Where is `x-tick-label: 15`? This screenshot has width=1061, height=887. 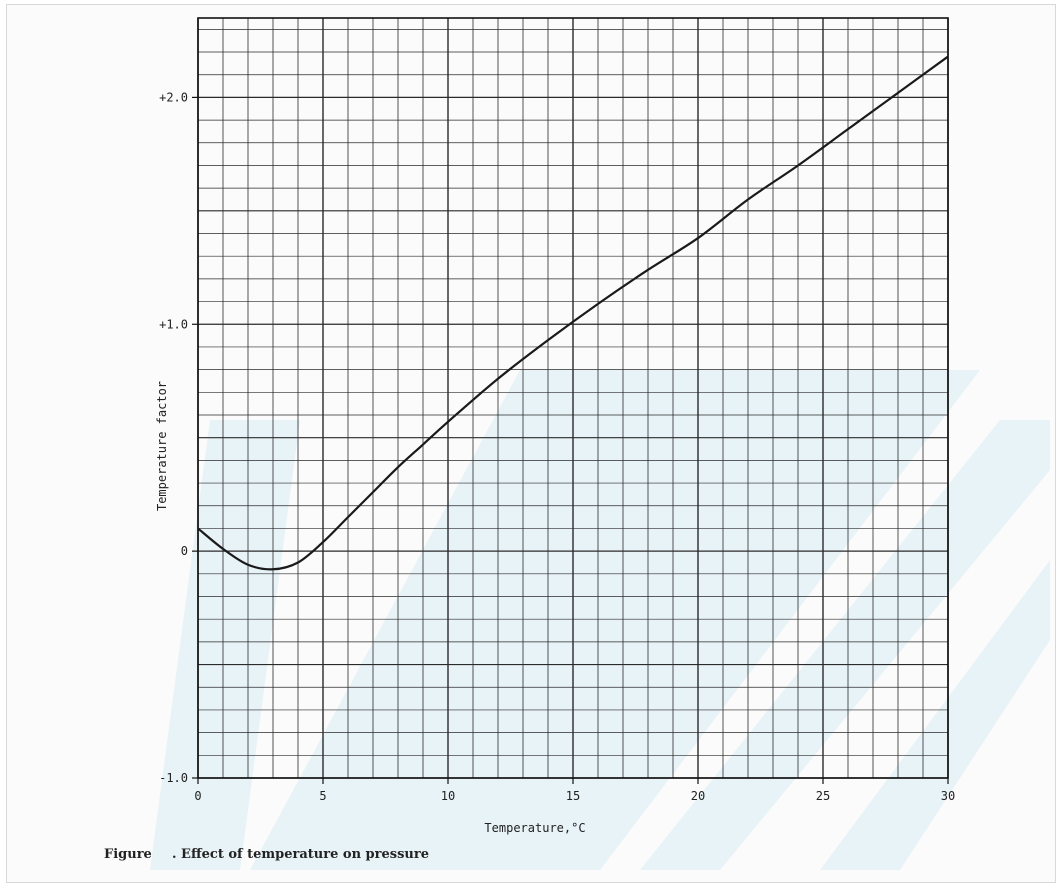
x-tick-label: 15 is located at coordinates (573, 796).